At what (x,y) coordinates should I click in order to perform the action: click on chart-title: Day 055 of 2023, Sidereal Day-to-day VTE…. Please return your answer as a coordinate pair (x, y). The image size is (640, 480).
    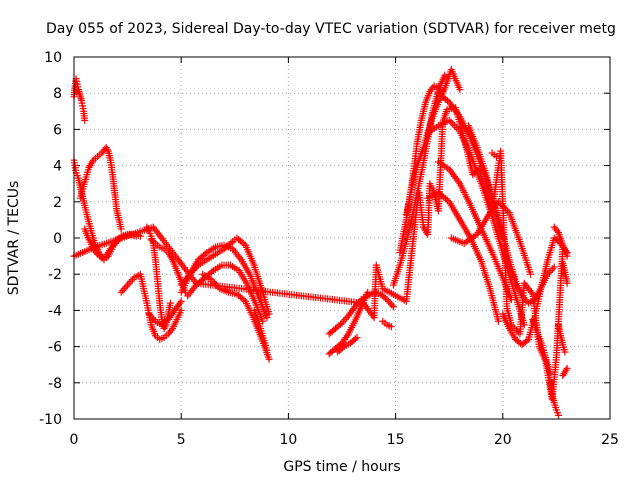
    Looking at the image, I should click on (331, 29).